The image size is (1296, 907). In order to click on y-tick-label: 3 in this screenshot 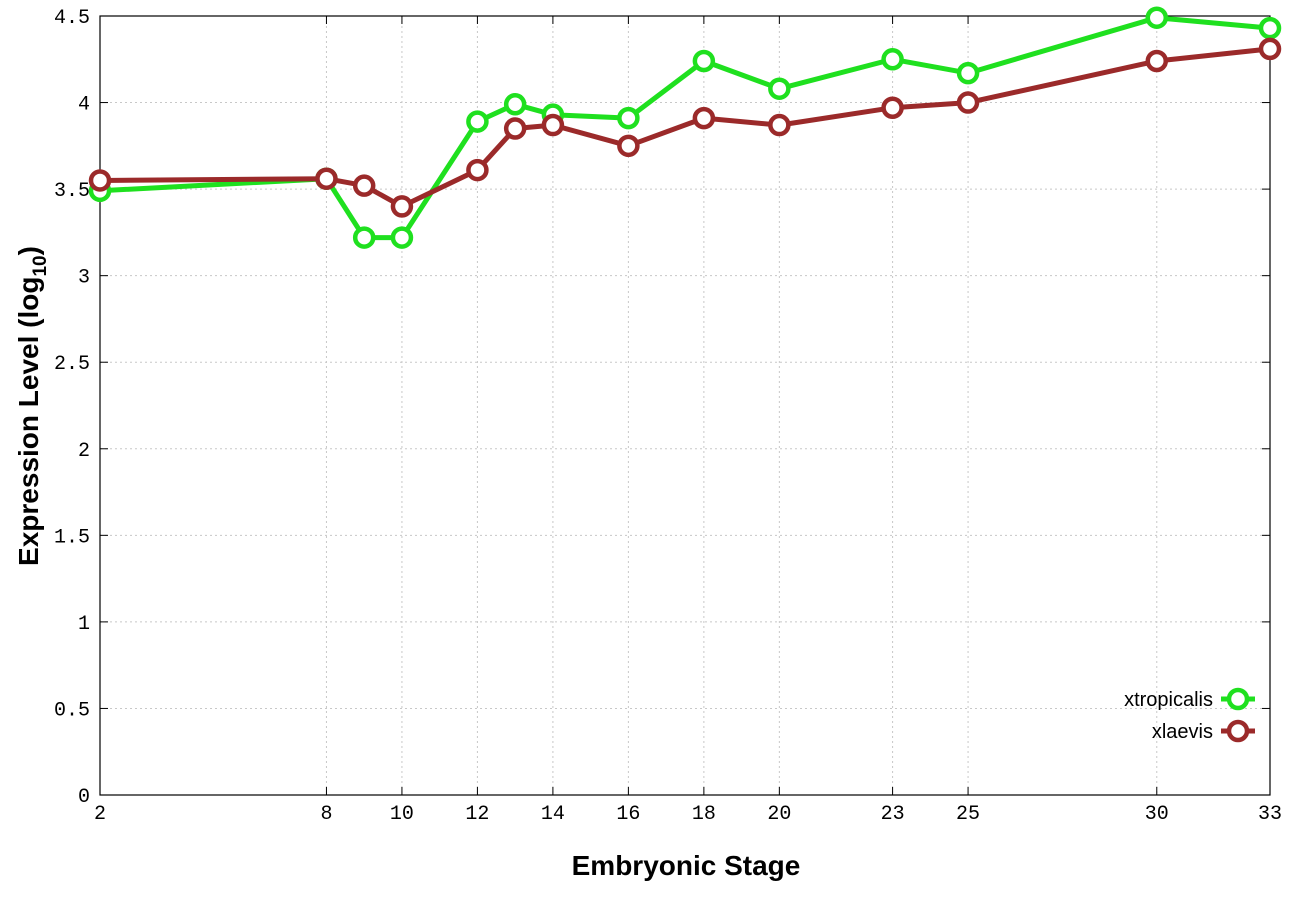, I will do `click(84, 278)`.